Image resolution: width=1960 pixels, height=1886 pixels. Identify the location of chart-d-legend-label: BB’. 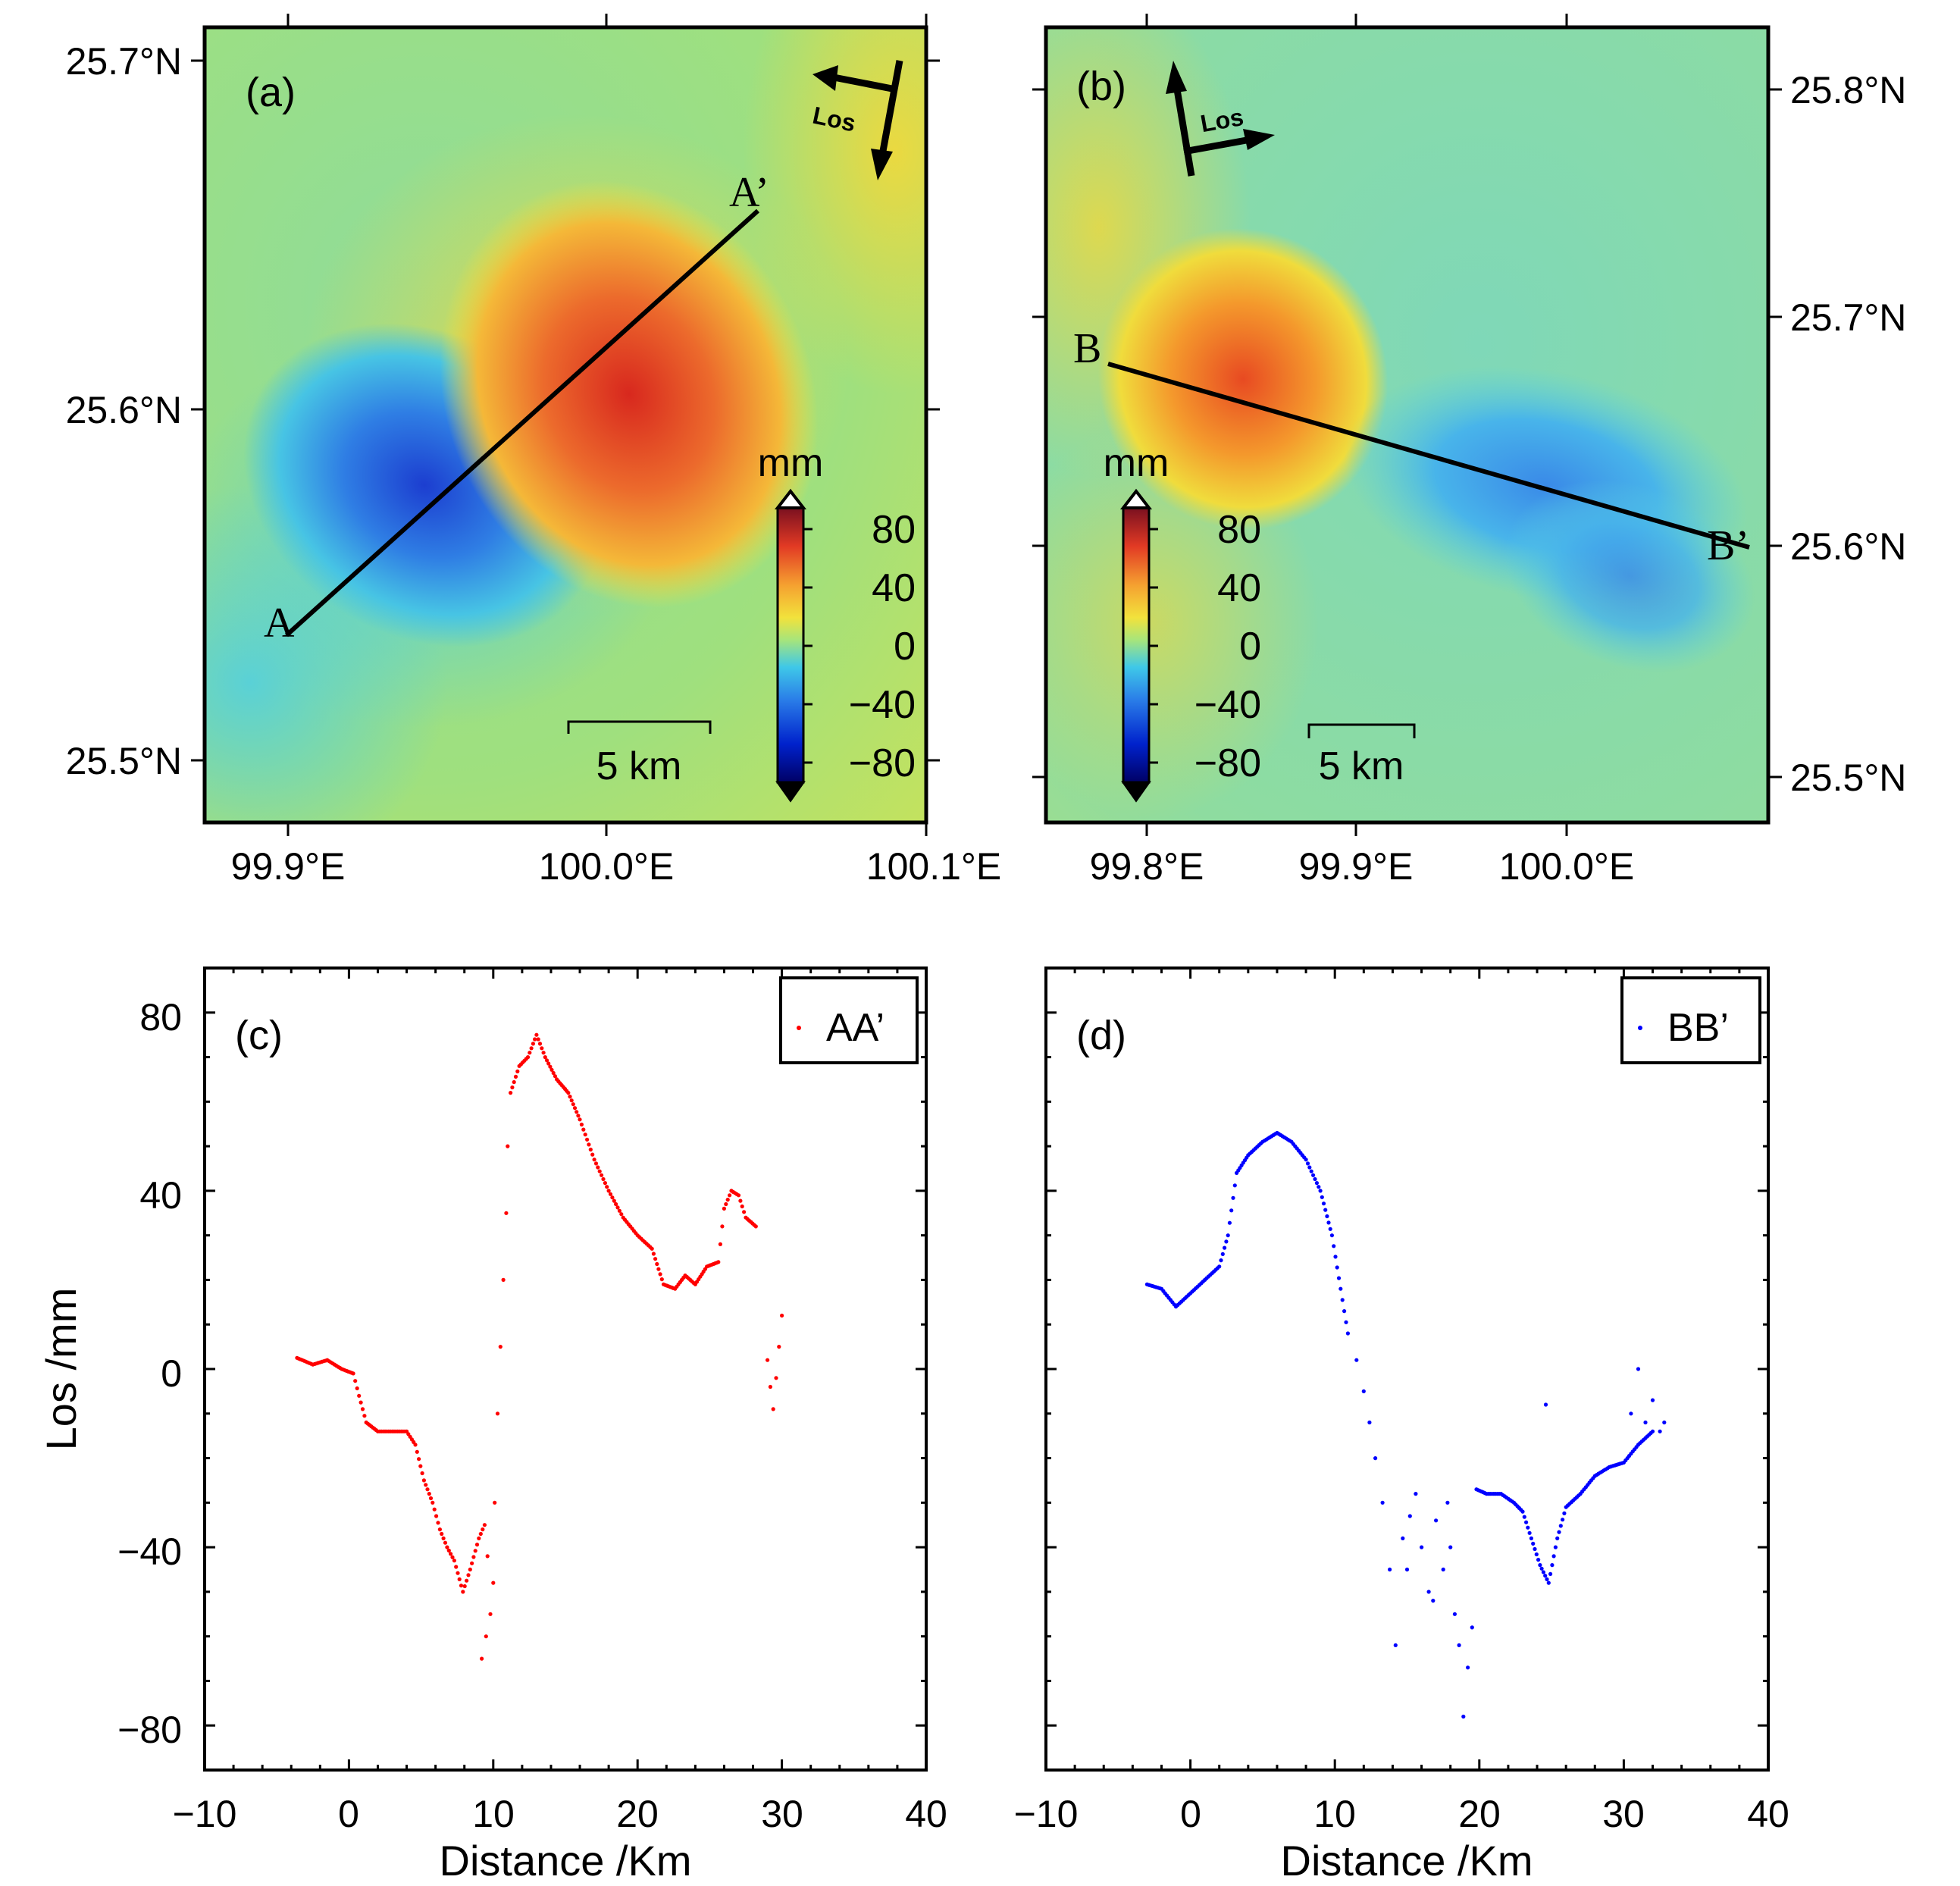
(1698, 1028).